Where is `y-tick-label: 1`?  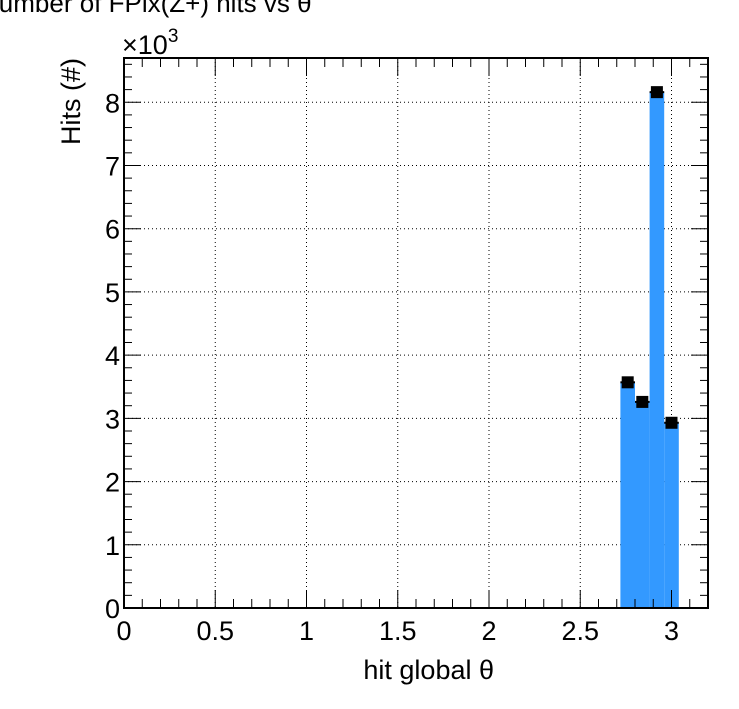
y-tick-label: 1 is located at coordinates (112, 546).